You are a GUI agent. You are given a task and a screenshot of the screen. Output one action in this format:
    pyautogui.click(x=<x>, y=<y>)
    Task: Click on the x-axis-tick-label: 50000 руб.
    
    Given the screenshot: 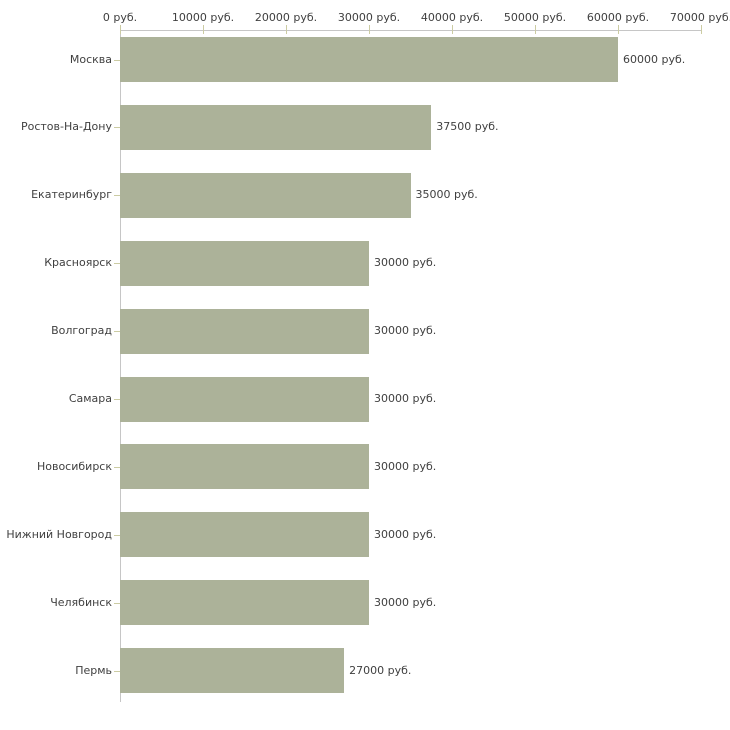 What is the action you would take?
    pyautogui.click(x=535, y=17)
    